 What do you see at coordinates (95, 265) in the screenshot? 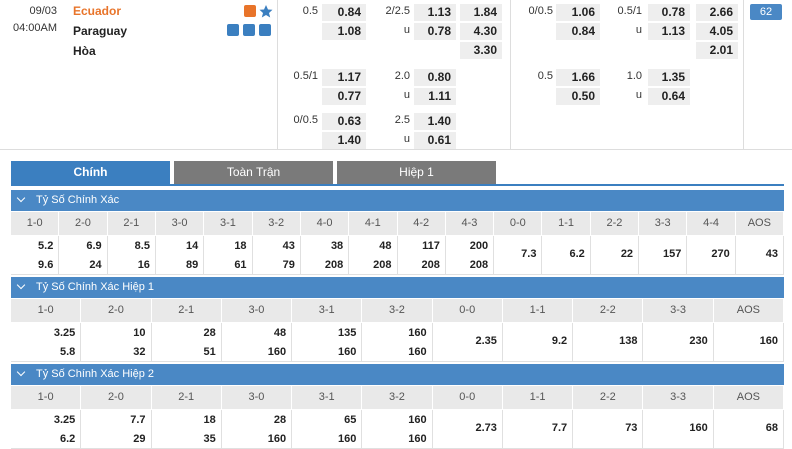
I see `score-odds: 24` at bounding box center [95, 265].